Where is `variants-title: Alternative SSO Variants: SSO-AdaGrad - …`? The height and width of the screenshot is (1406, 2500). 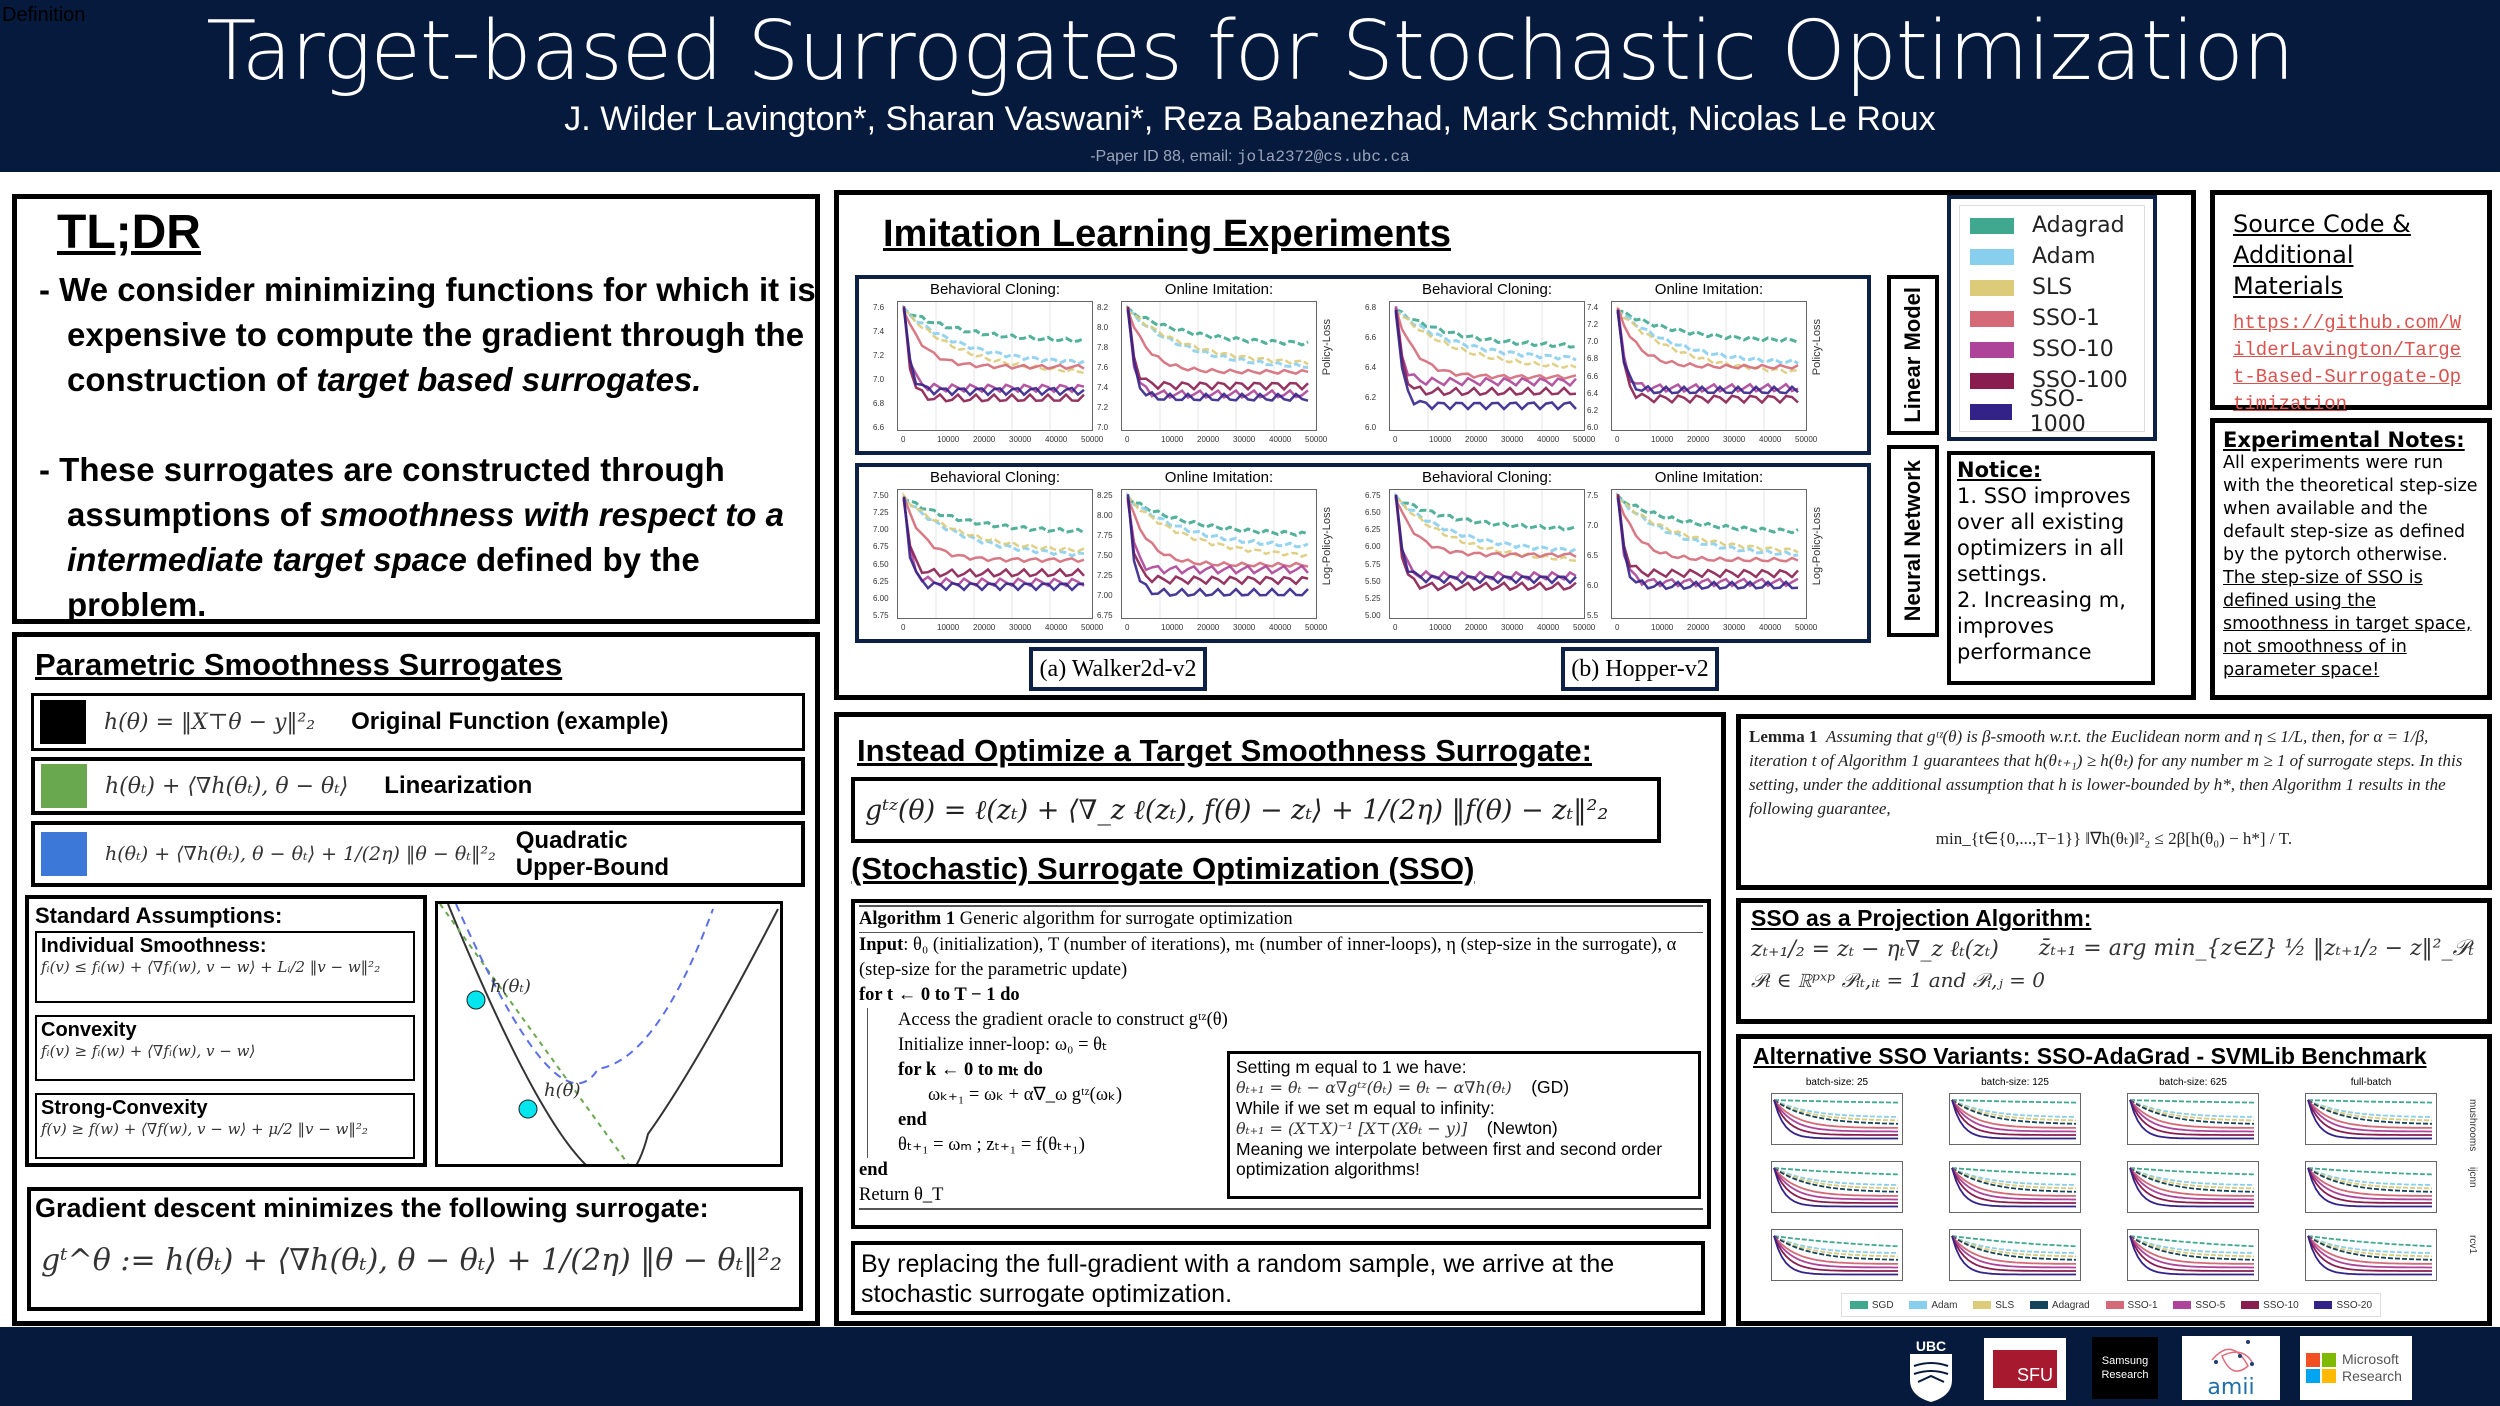 variants-title: Alternative SSO Variants: SSO-AdaGrad - … is located at coordinates (2090, 1056).